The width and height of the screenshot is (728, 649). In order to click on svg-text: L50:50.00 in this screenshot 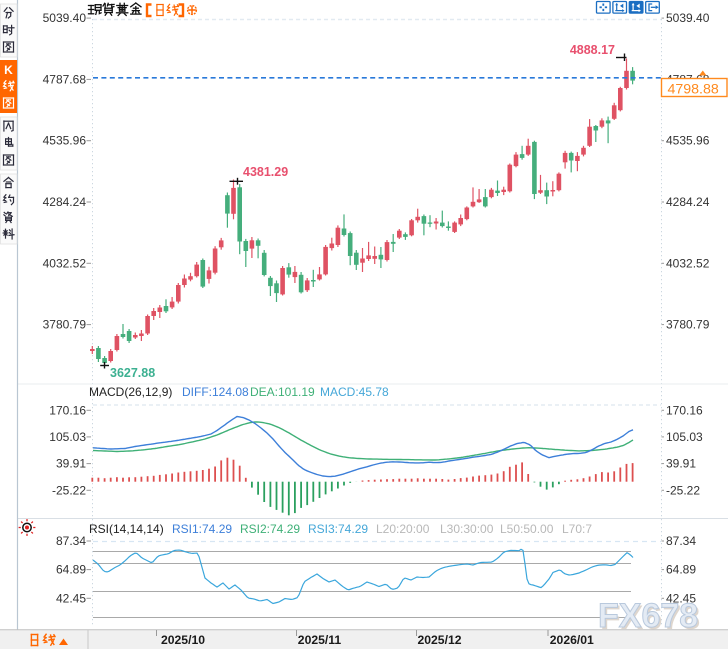, I will do `click(527, 529)`.